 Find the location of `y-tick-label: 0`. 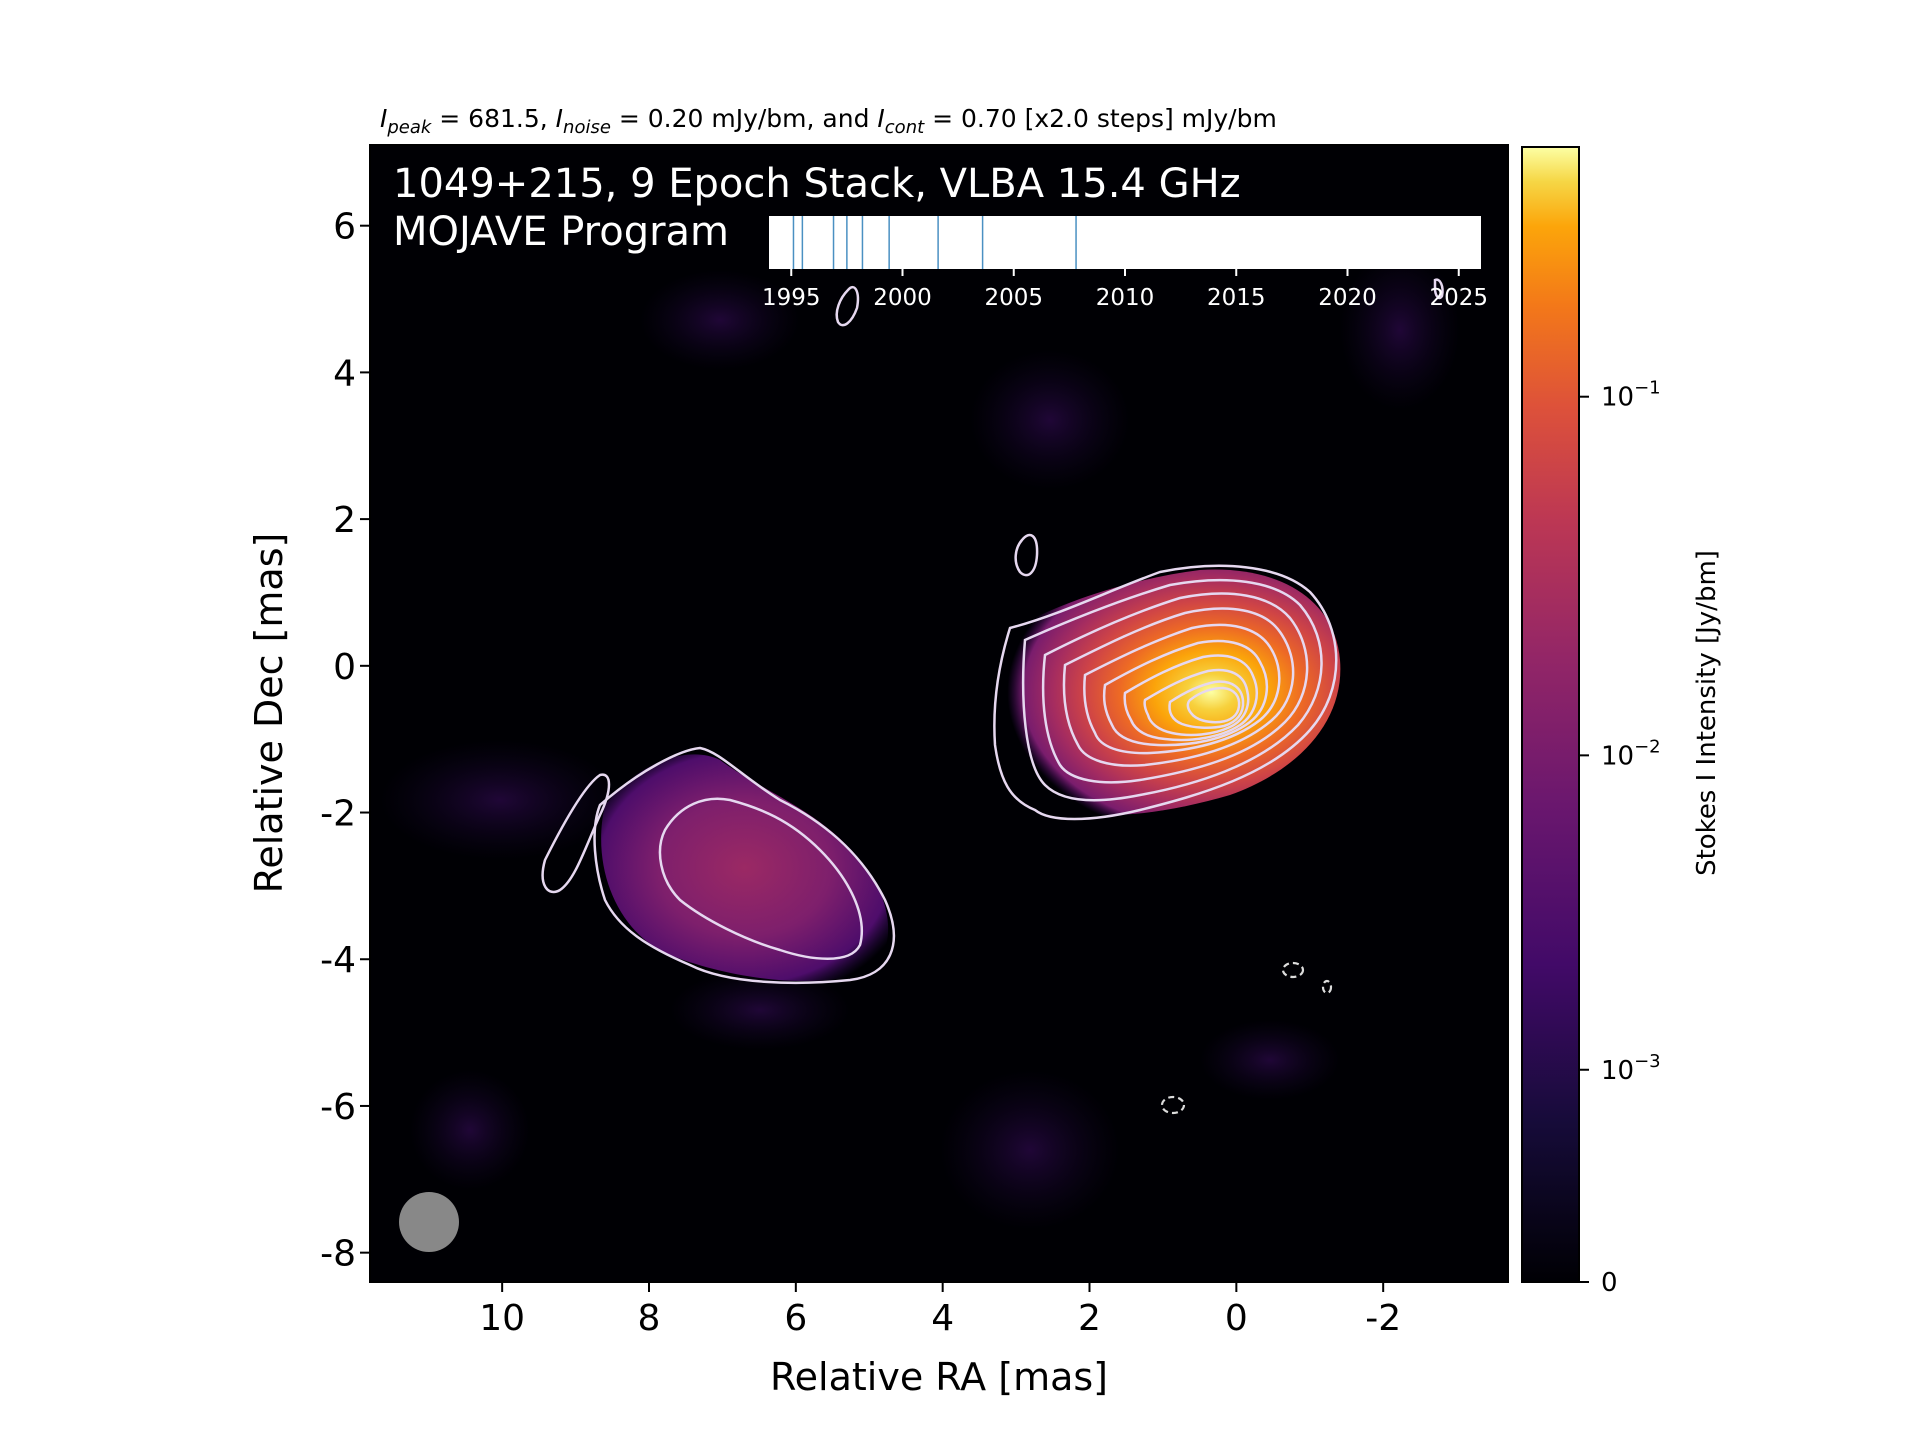

y-tick-label: 0 is located at coordinates (344, 667).